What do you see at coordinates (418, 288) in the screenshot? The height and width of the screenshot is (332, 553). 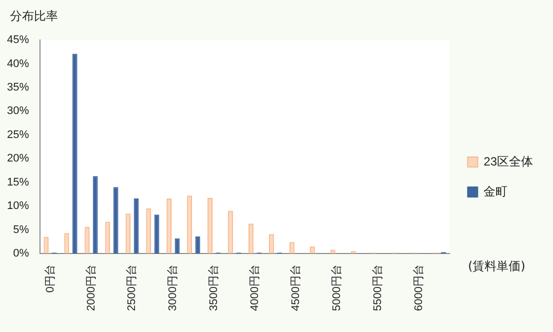 I see `x-tick-label: 6000円台` at bounding box center [418, 288].